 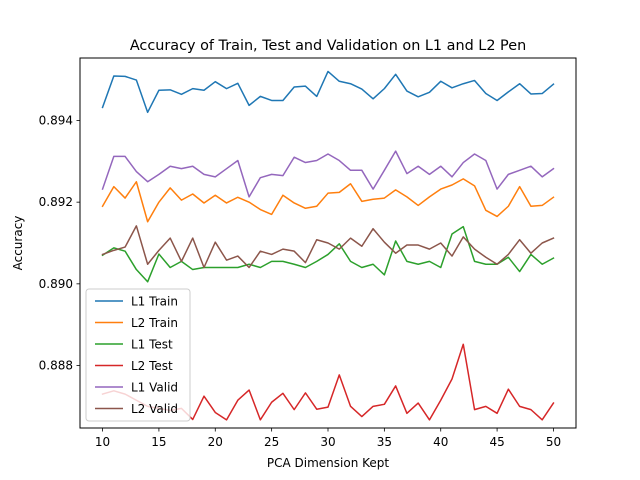 What do you see at coordinates (154, 323) in the screenshot?
I see `legend-label-l2-train: L2 Train` at bounding box center [154, 323].